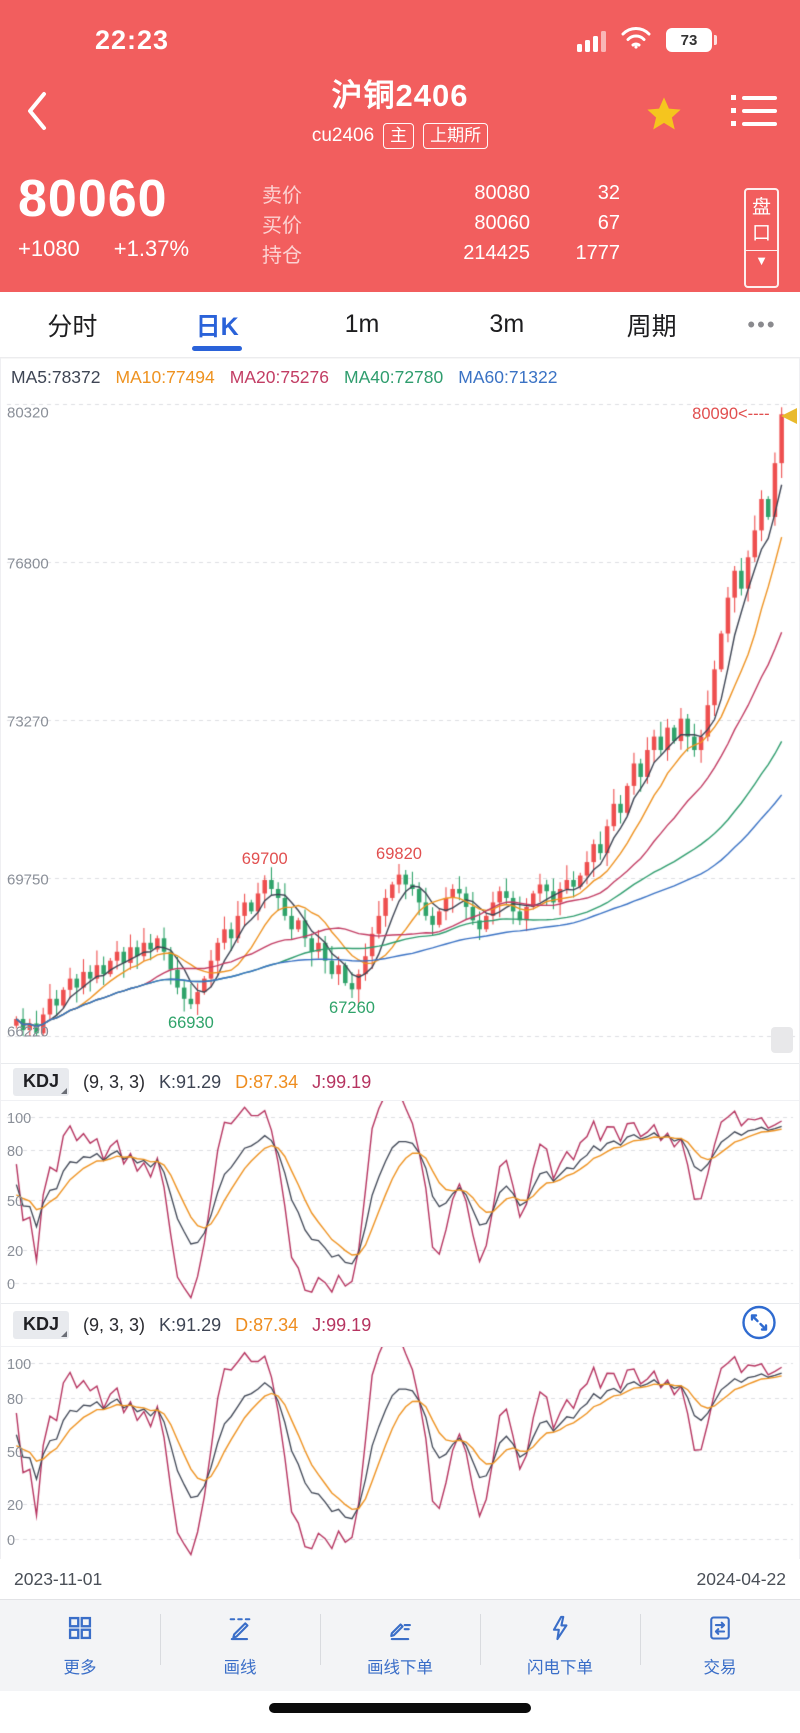 This screenshot has width=800, height=1733. I want to click on order-book-toggle: 盘 口 ▼, so click(761, 238).